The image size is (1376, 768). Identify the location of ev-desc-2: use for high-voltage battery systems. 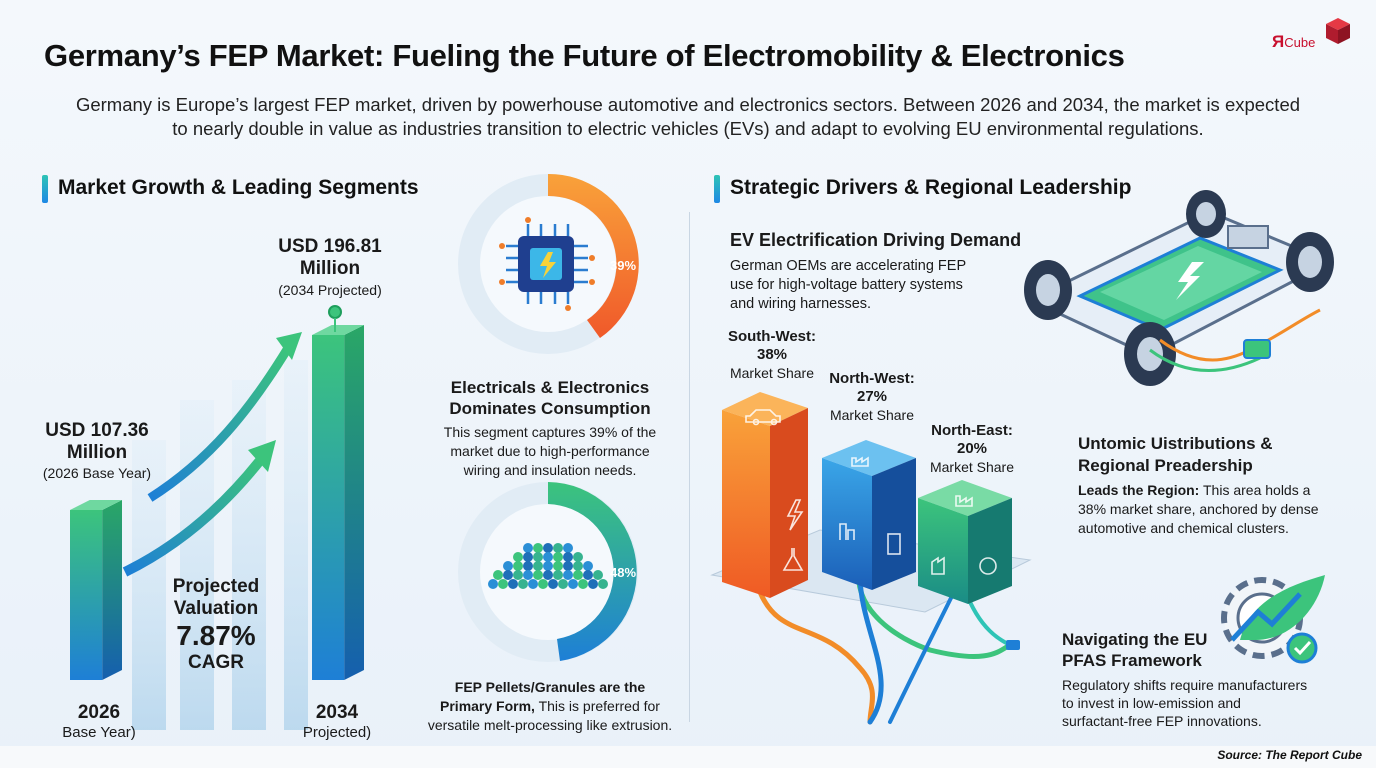
(846, 285).